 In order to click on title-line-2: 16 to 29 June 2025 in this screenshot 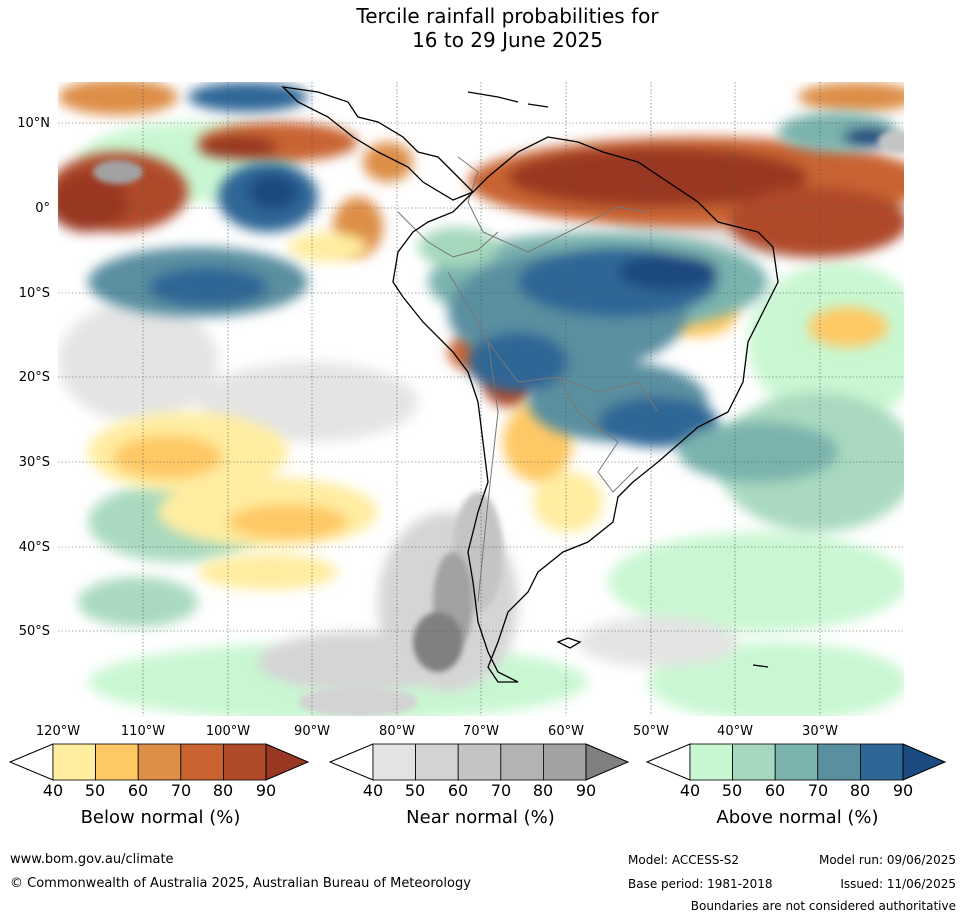, I will do `click(507, 40)`.